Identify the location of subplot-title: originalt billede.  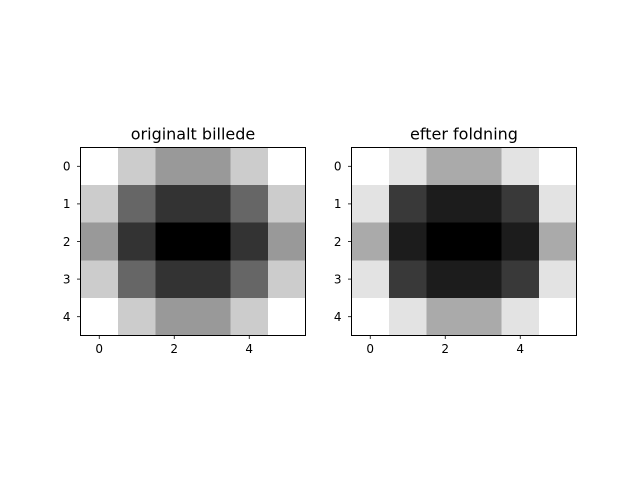
(193, 134).